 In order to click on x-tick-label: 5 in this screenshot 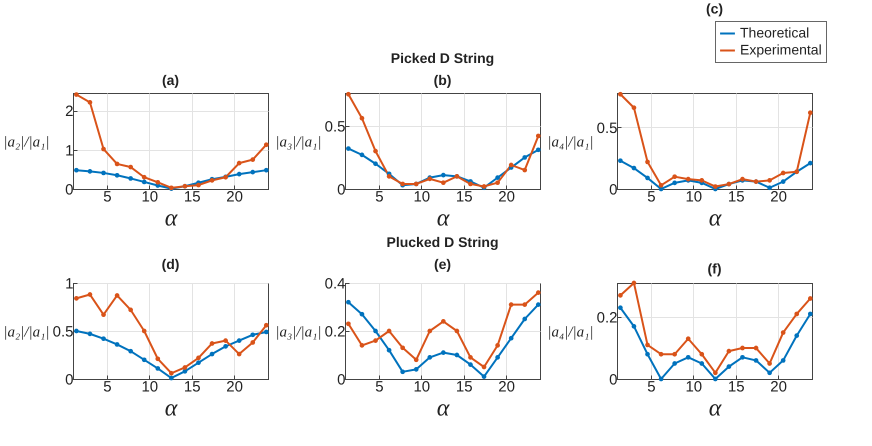, I will do `click(379, 387)`.